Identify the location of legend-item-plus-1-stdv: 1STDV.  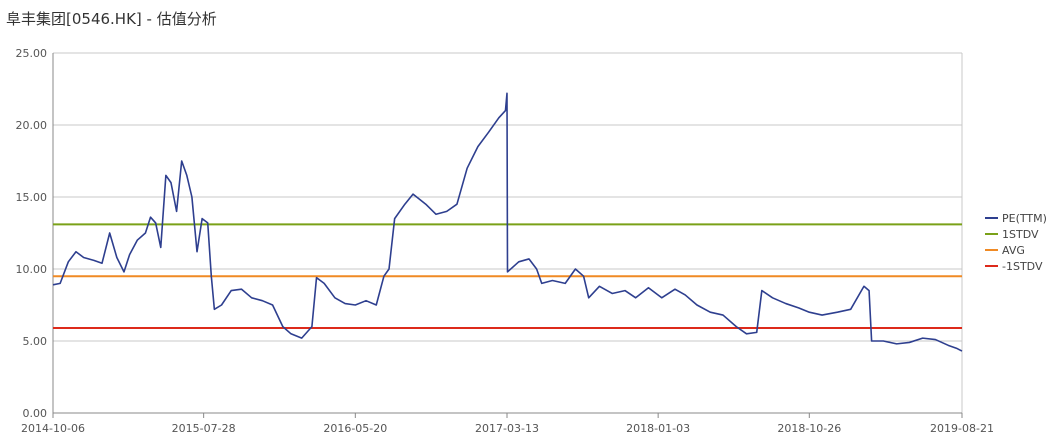
(1012, 234).